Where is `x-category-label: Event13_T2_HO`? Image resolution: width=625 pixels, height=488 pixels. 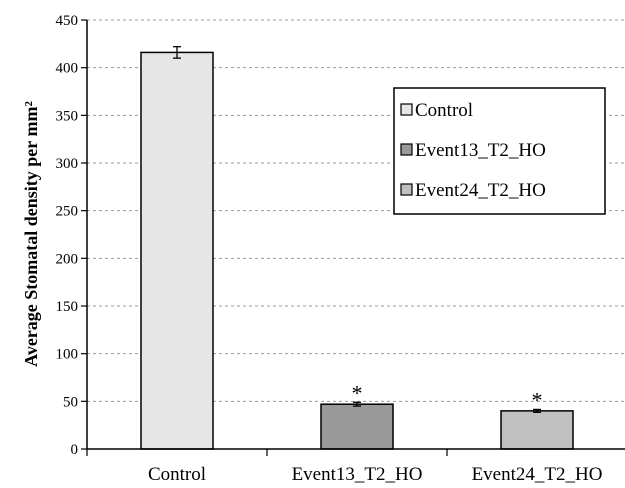 x-category-label: Event13_T2_HO is located at coordinates (357, 474).